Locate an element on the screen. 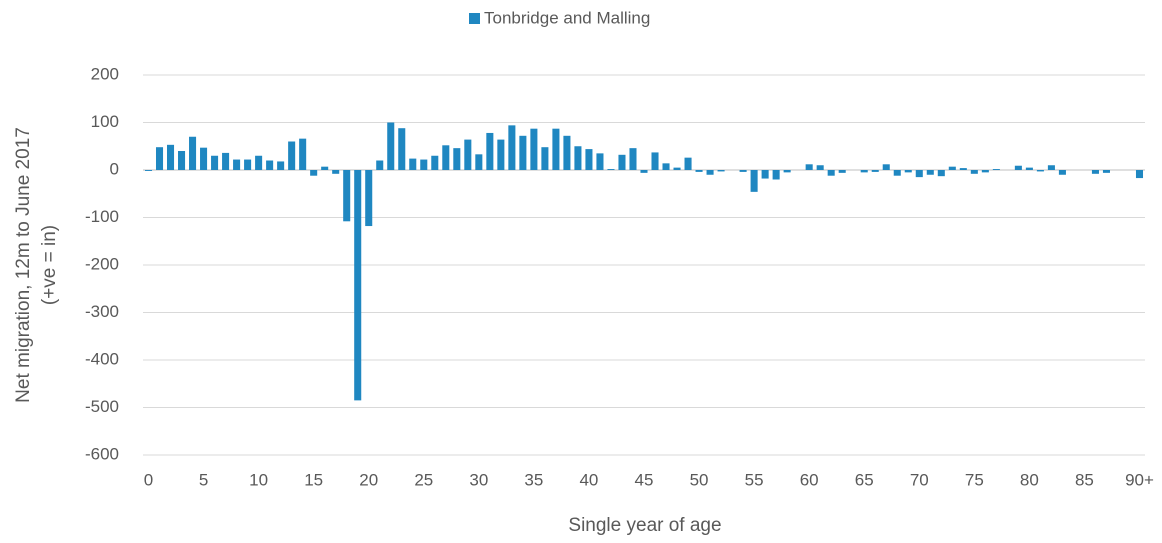  y-tick-label: -500 is located at coordinates (102, 406).